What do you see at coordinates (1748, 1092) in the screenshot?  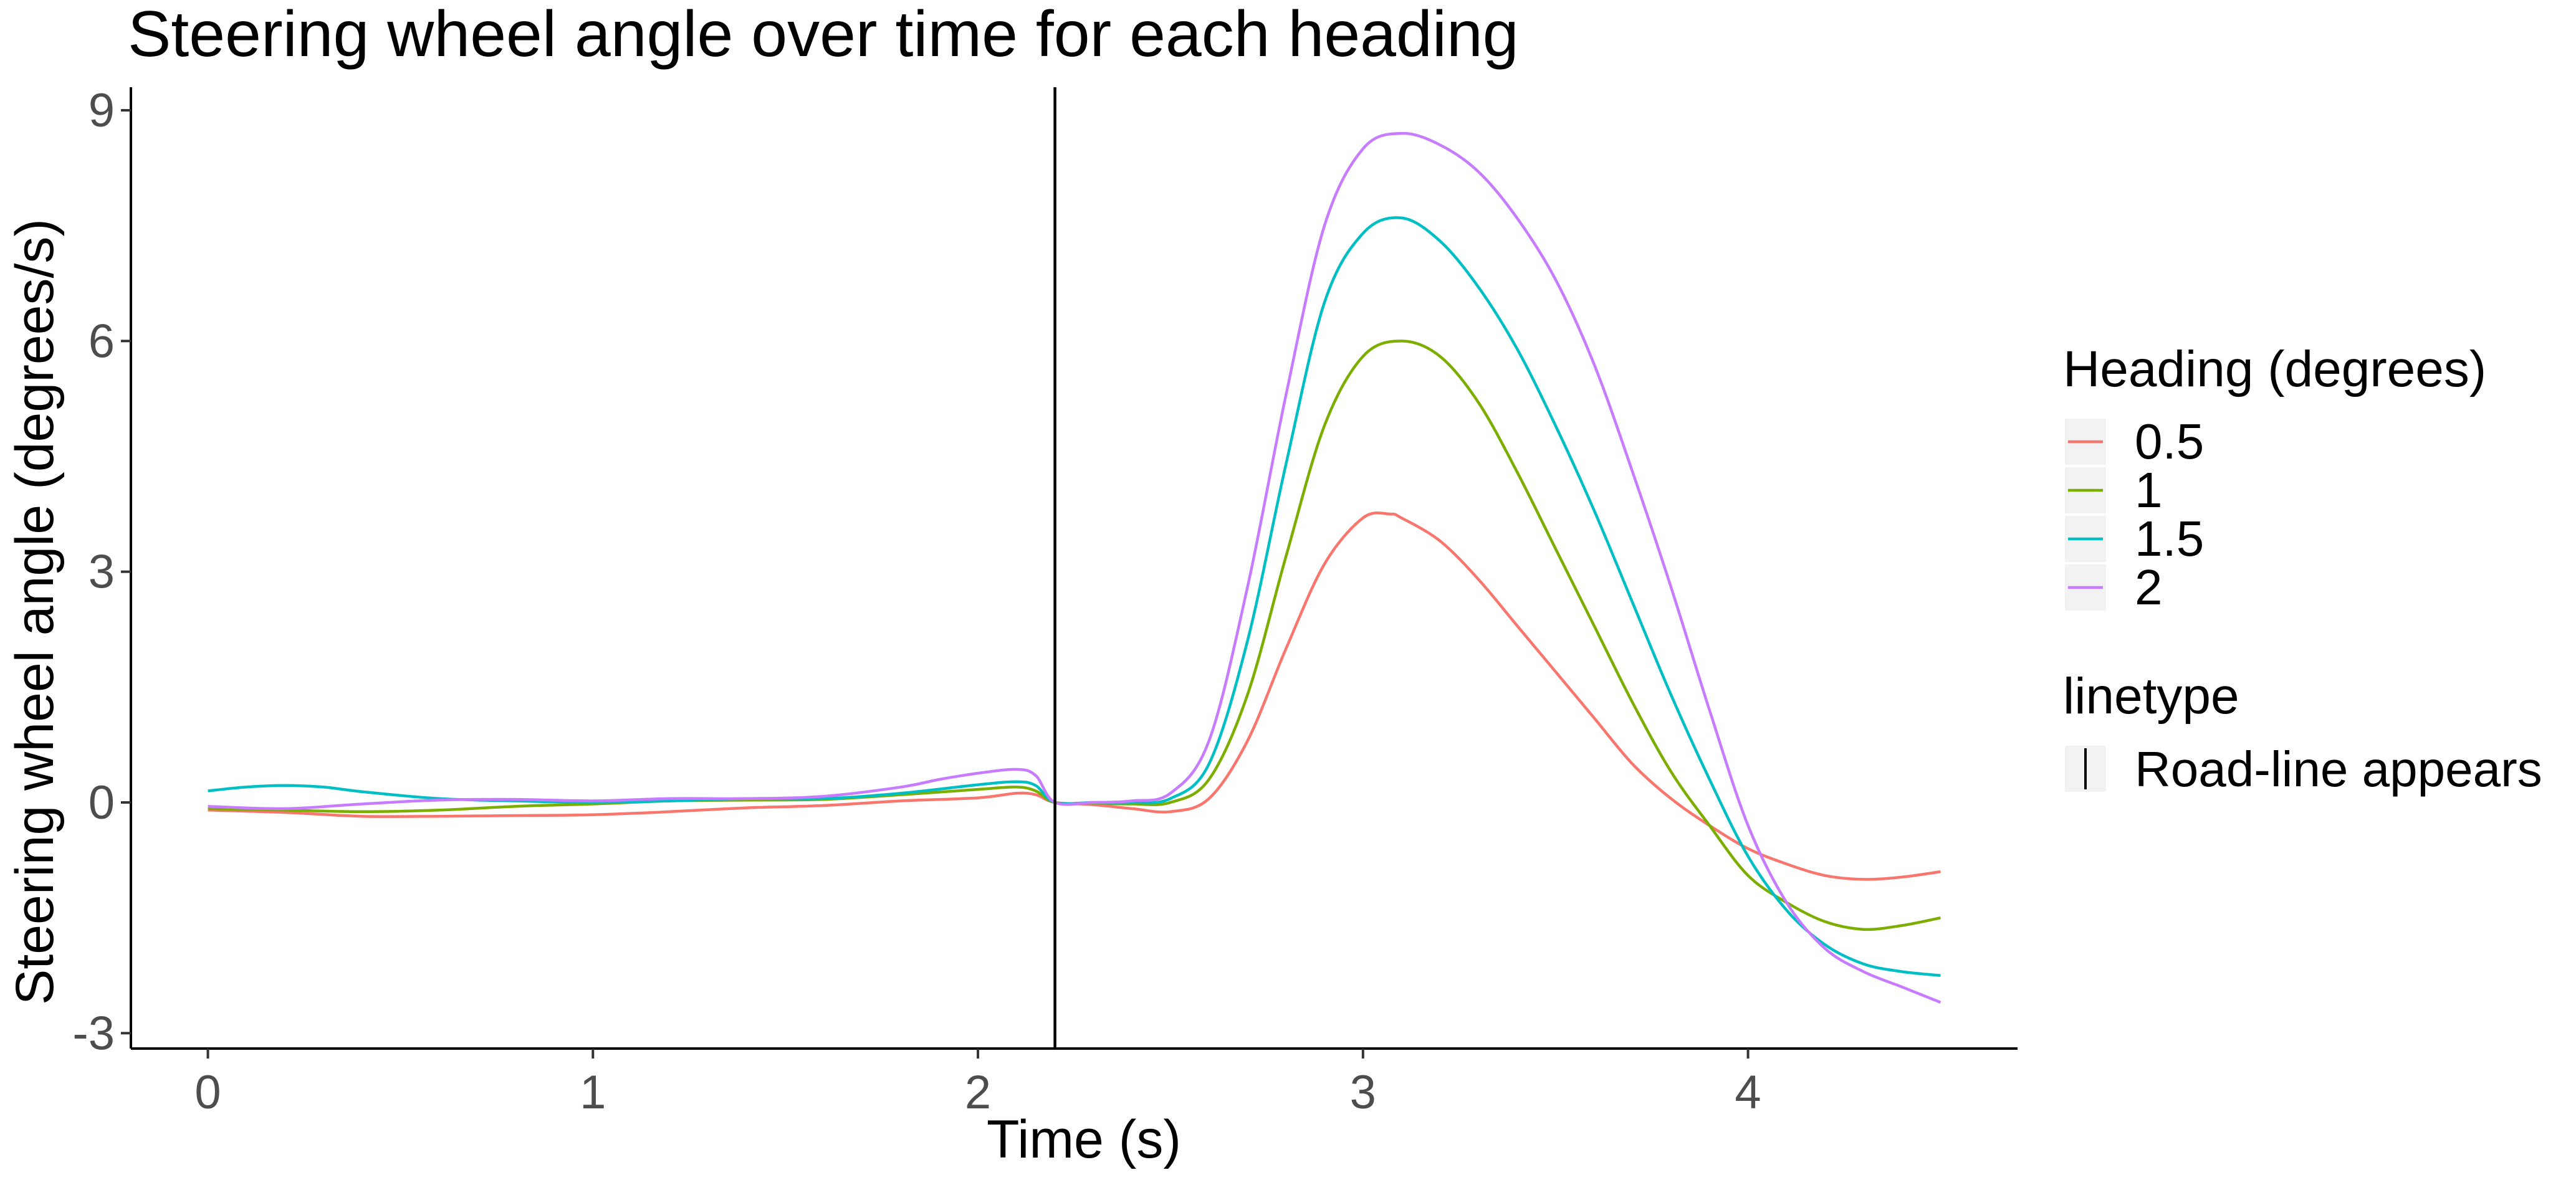 I see `x-tick-label: 4` at bounding box center [1748, 1092].